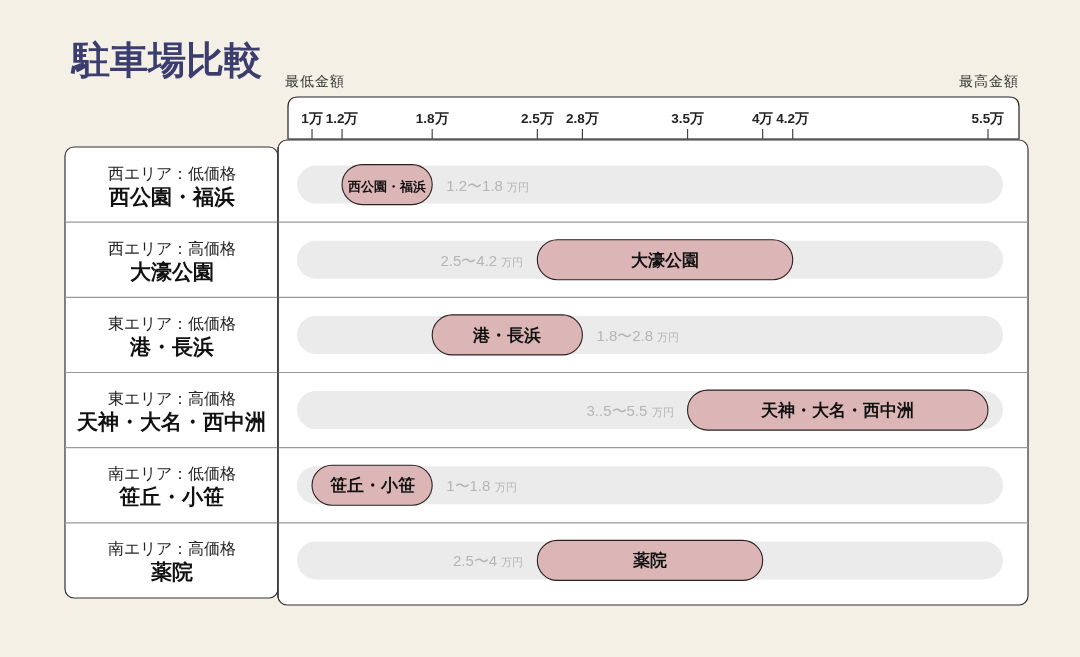  Describe the element at coordinates (171, 271) in the screenshot. I see `y-tick-label: 大濠公園` at that location.